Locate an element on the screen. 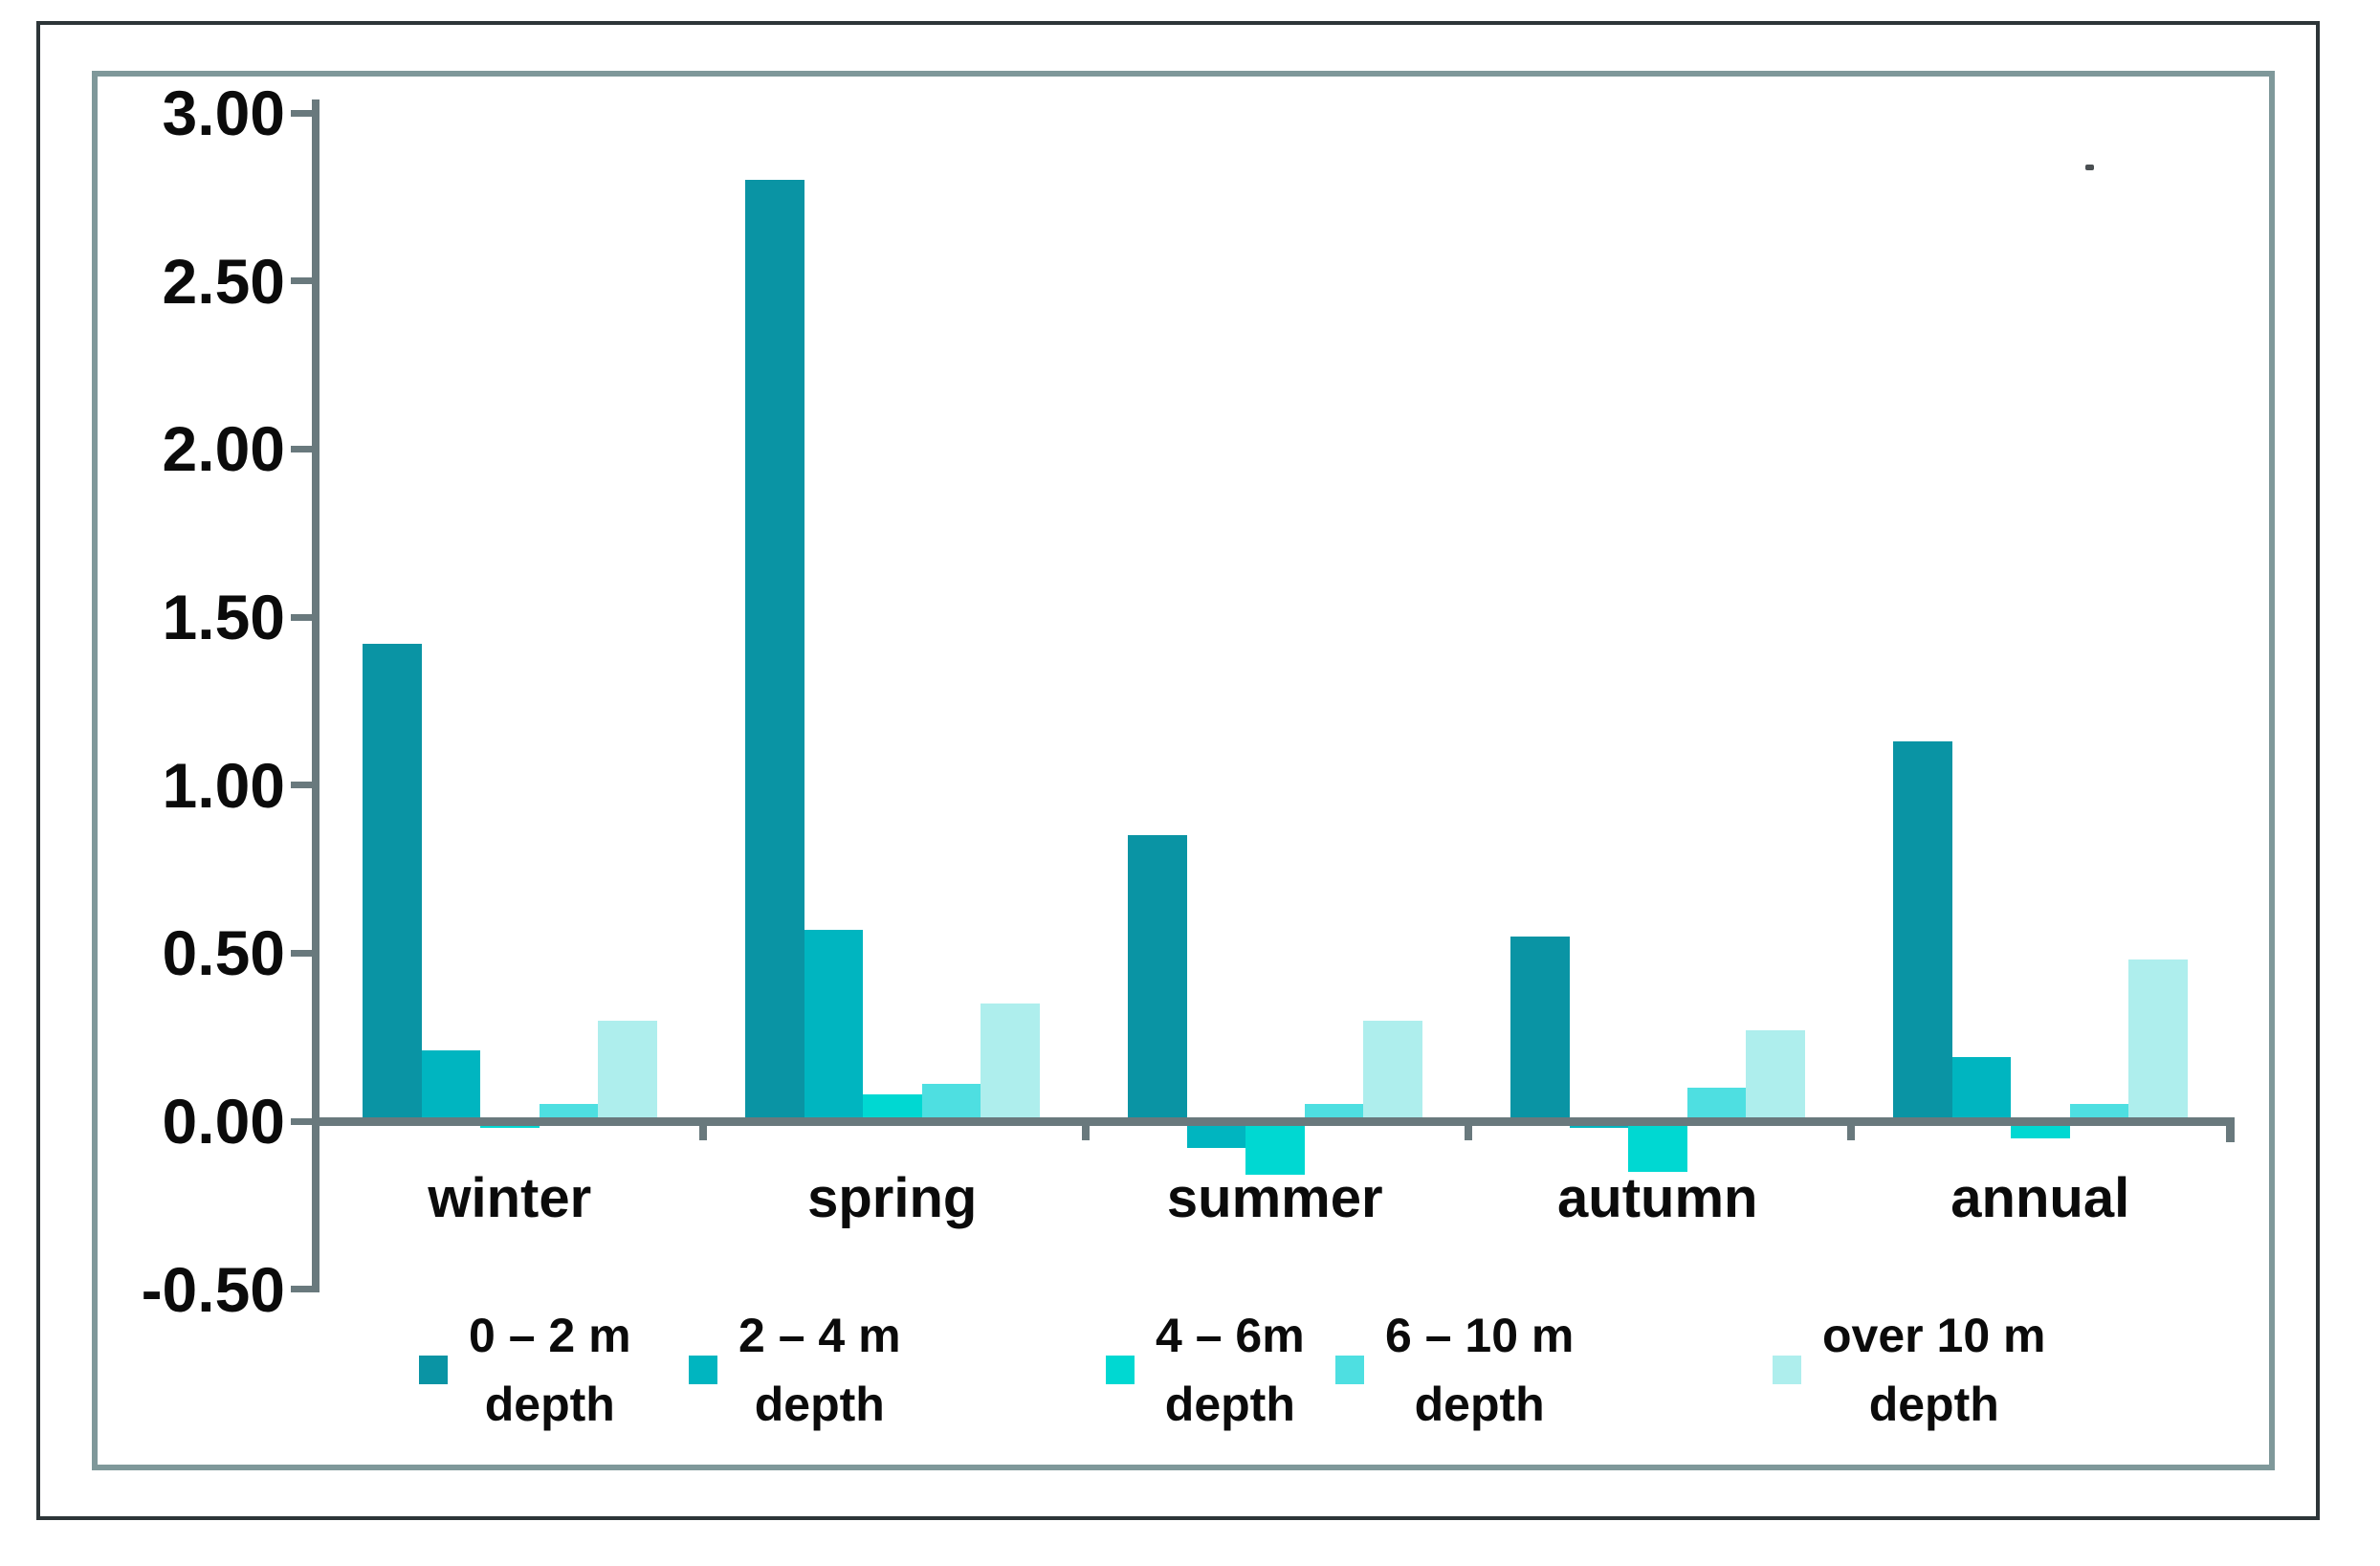  category-label-spring: spring is located at coordinates (892, 1198).